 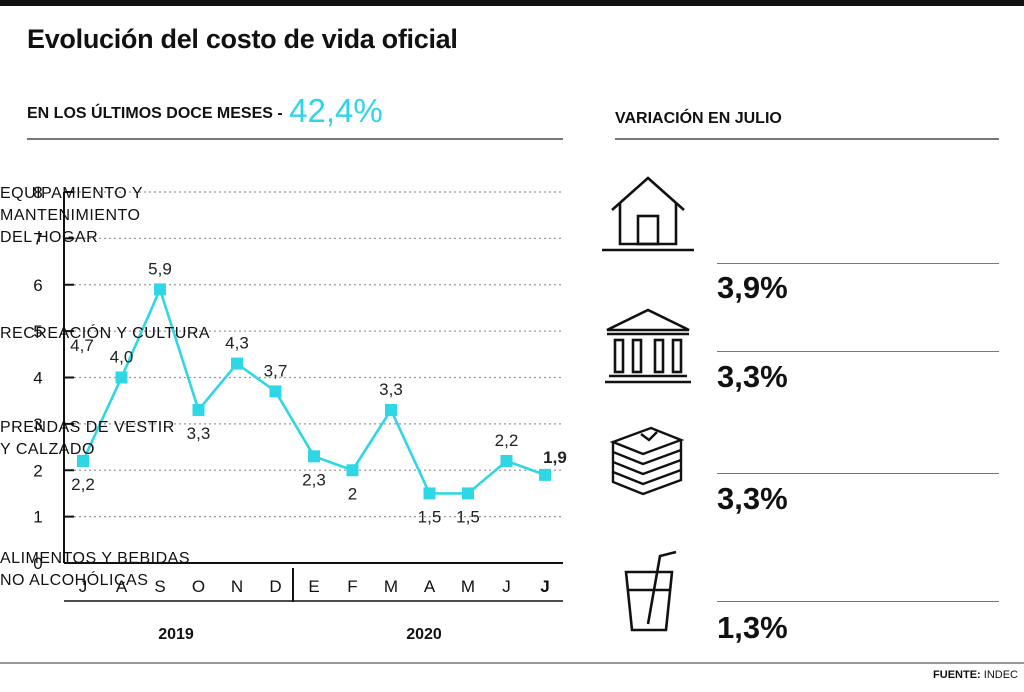 What do you see at coordinates (648, 346) in the screenshot?
I see `museum-icon` at bounding box center [648, 346].